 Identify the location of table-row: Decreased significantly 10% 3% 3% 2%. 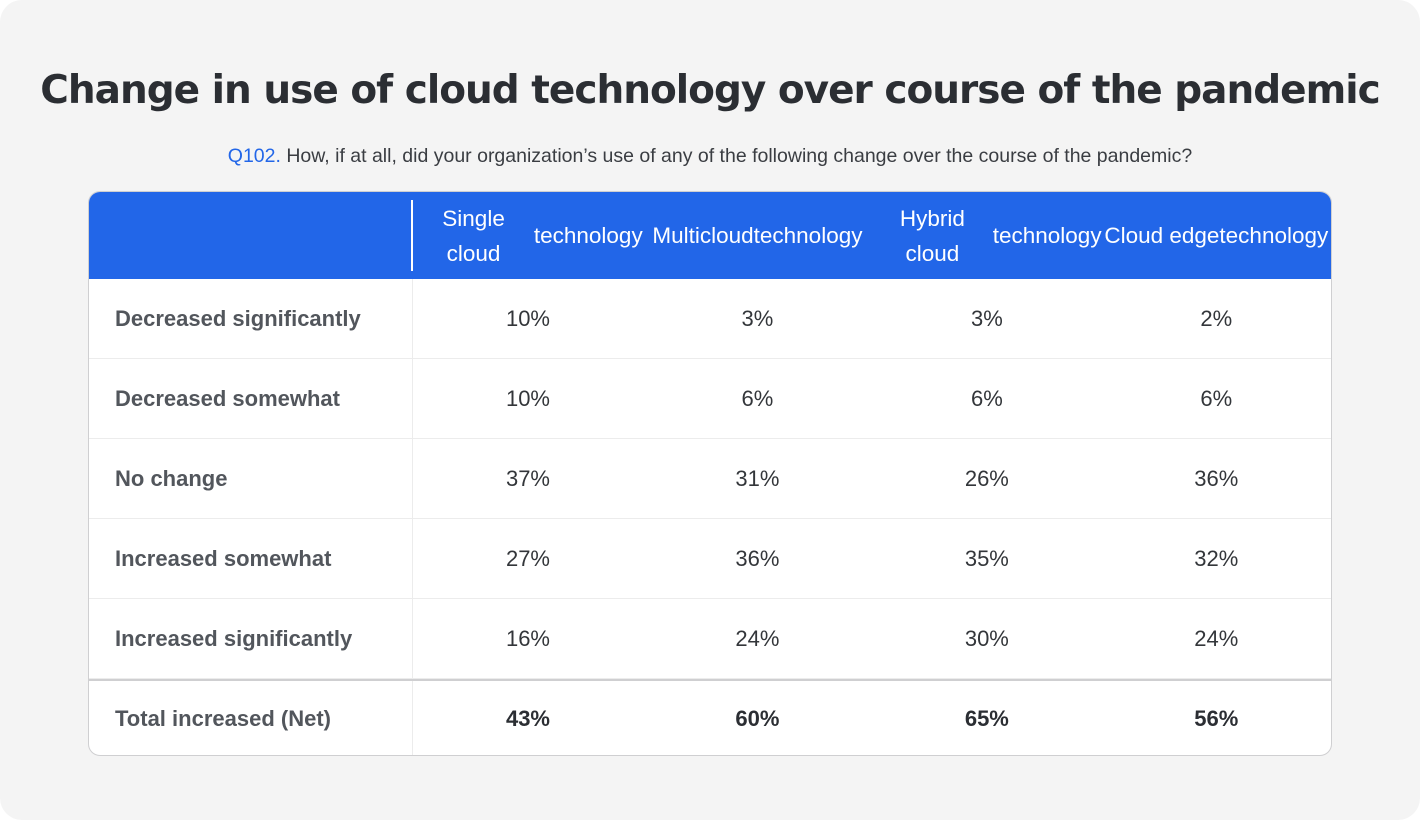
(710, 319).